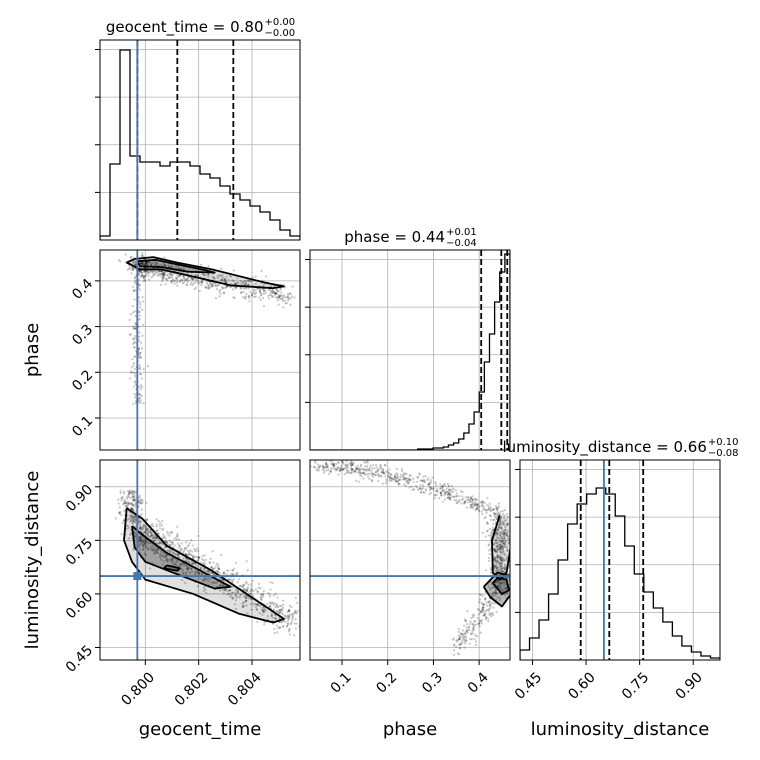 This screenshot has width=760, height=760. I want to click on tick-label-x-phase: 0.3, so click(432, 682).